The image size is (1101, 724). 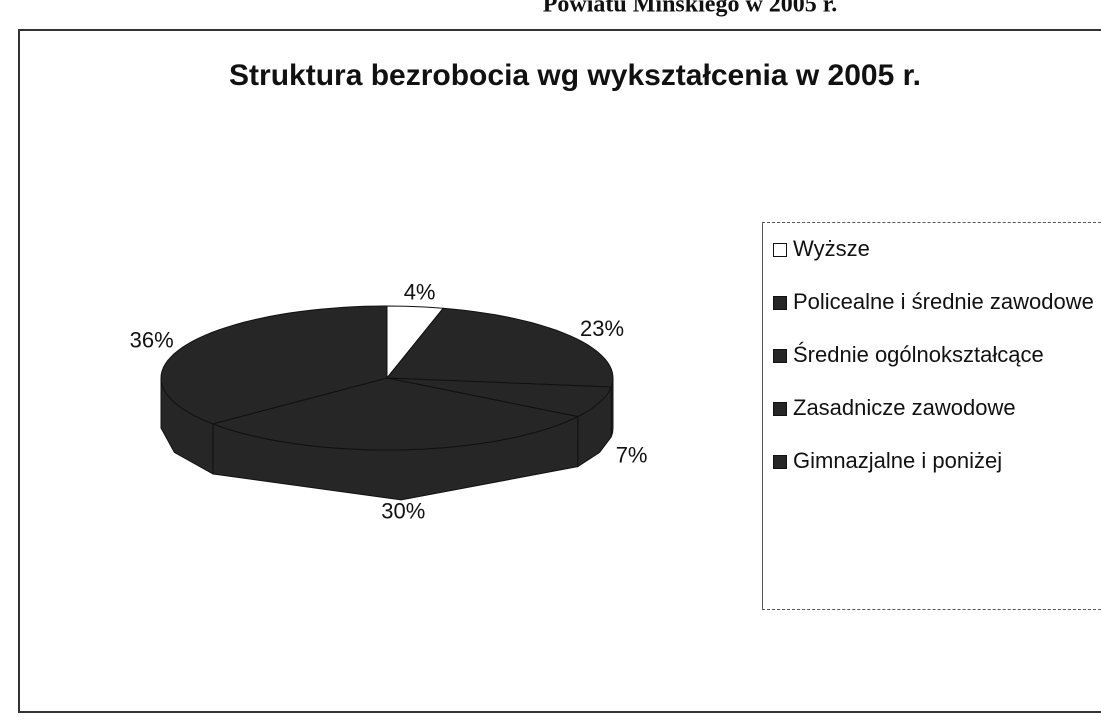 I want to click on legend-item: Średnie ogólnokształcące, so click(x=935, y=354).